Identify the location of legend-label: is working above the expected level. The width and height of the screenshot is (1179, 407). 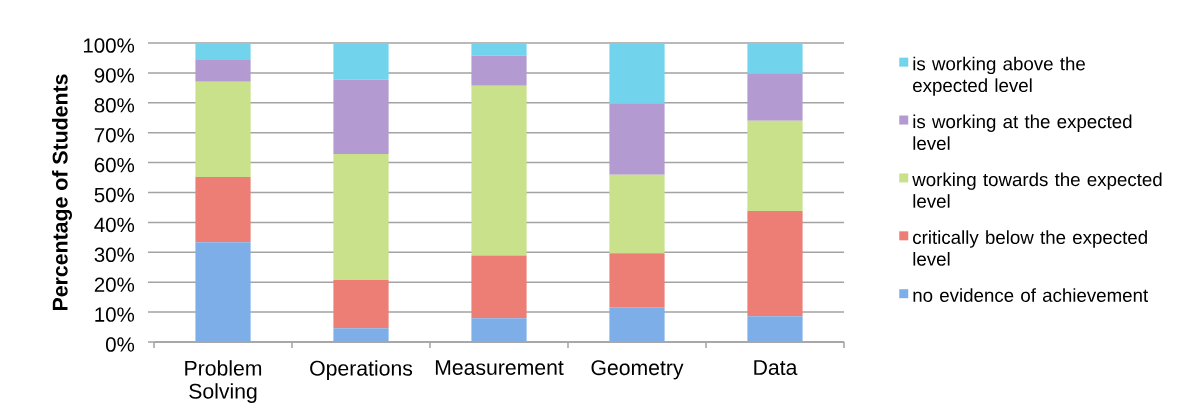
(999, 76).